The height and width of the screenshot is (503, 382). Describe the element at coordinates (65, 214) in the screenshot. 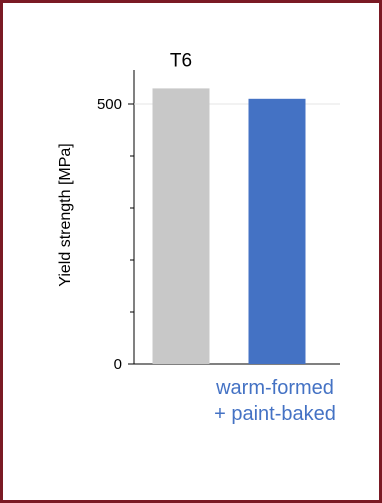

I see `y-axis-title: Yield strength [MPa]` at that location.